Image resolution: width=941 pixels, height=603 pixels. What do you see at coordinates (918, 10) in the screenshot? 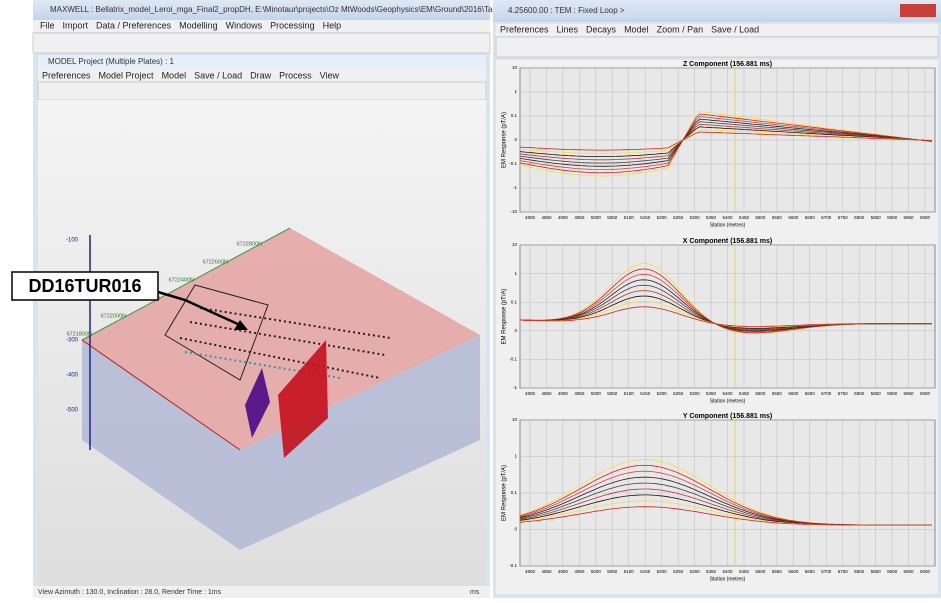
I see `close-button` at bounding box center [918, 10].